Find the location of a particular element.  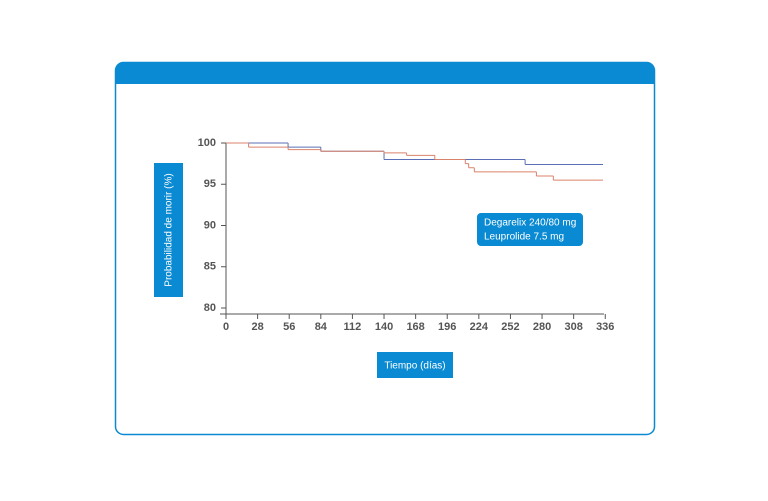

x-label-box is located at coordinates (415, 365).